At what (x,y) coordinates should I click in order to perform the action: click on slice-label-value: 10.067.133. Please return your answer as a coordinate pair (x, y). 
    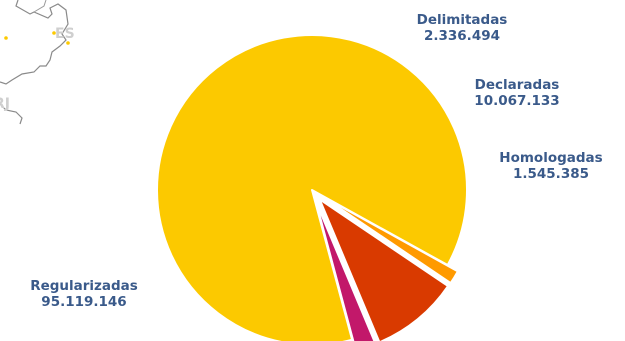
    Looking at the image, I should click on (517, 101).